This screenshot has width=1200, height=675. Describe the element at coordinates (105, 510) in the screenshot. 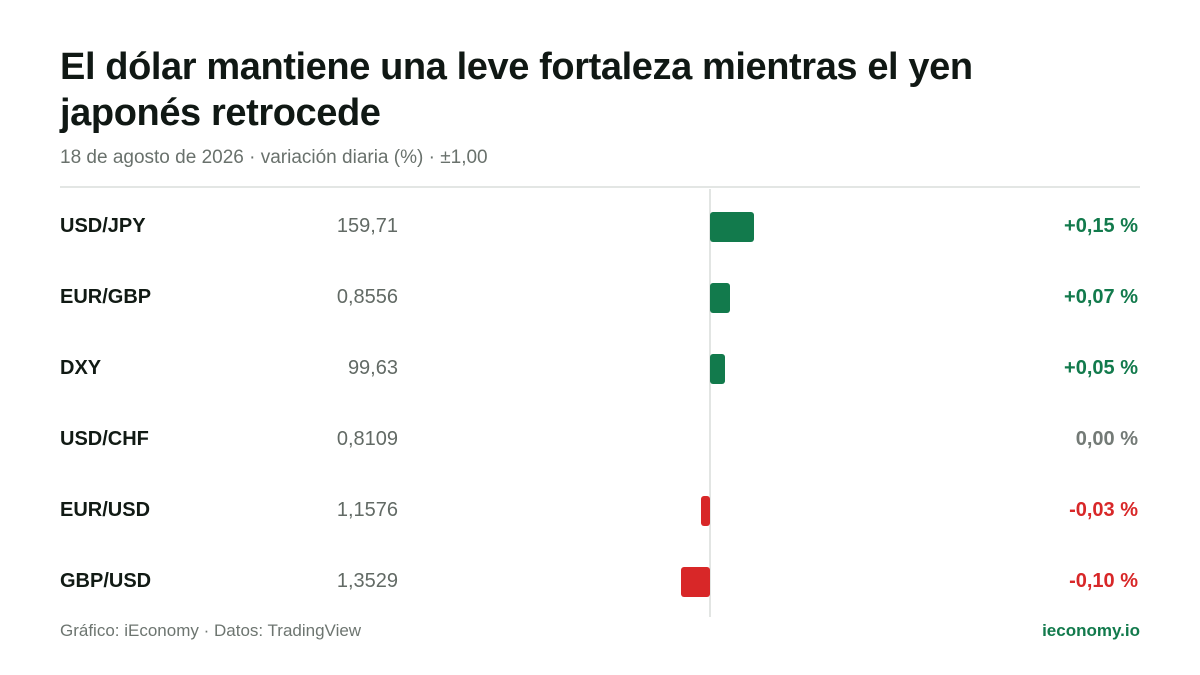

I see `pair-label: EUR/USD` at that location.